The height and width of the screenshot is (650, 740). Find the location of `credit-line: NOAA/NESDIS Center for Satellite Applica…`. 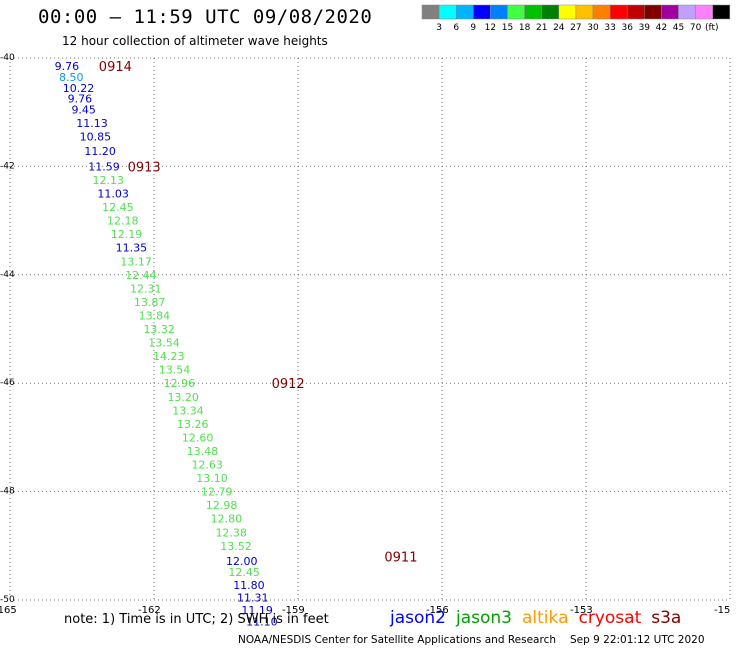

credit-line: NOAA/NESDIS Center for Satellite Applica… is located at coordinates (471, 640).